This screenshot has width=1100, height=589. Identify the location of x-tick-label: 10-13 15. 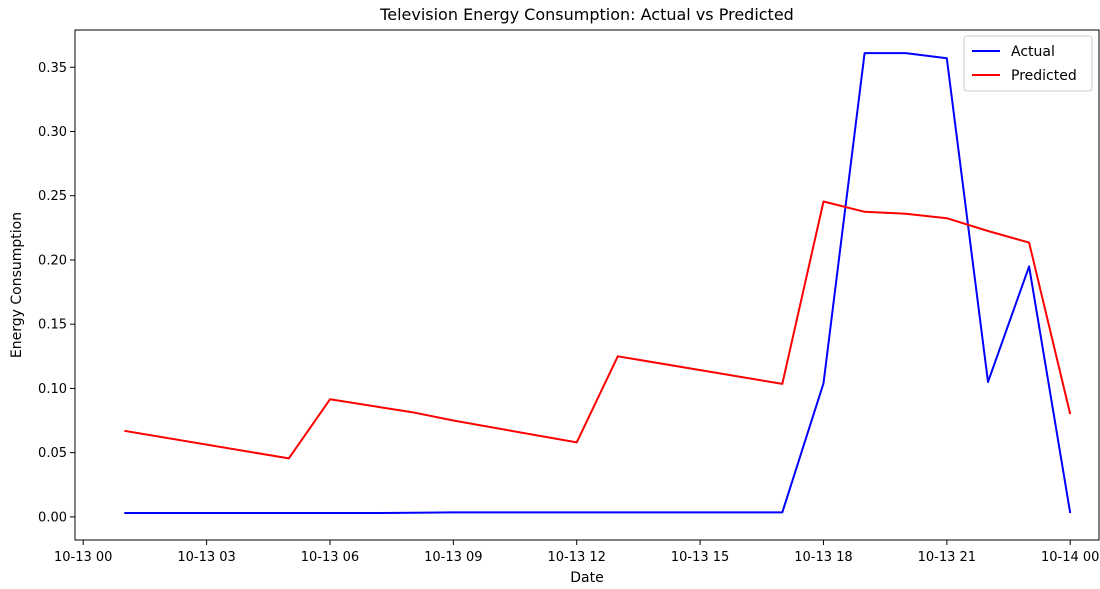
(700, 557).